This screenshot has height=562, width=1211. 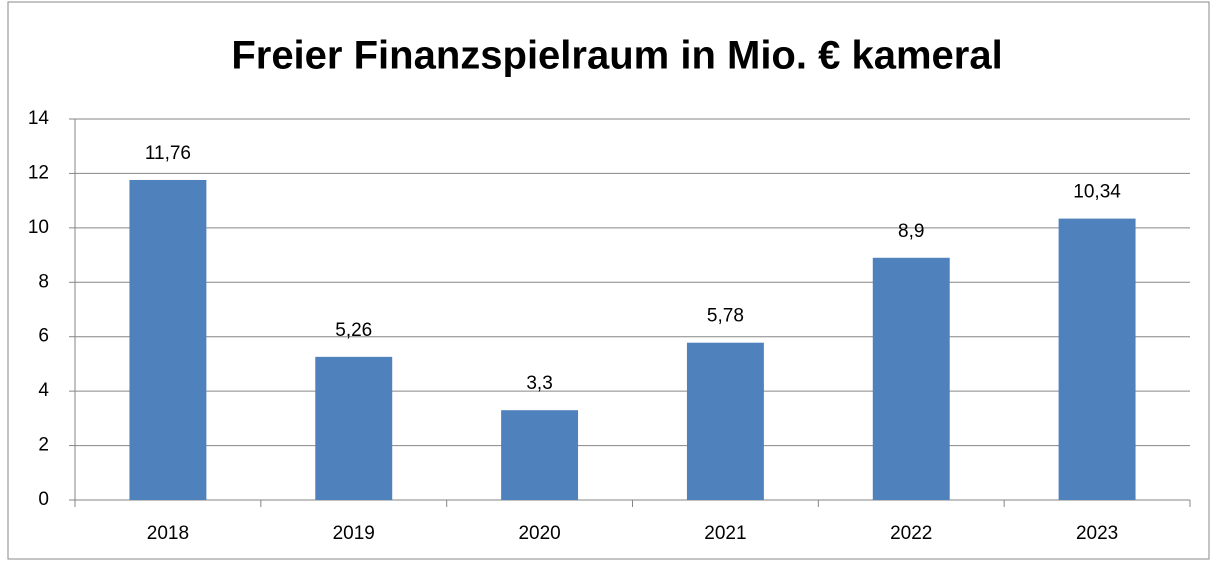 I want to click on y-tick-label: 8, so click(x=43, y=281).